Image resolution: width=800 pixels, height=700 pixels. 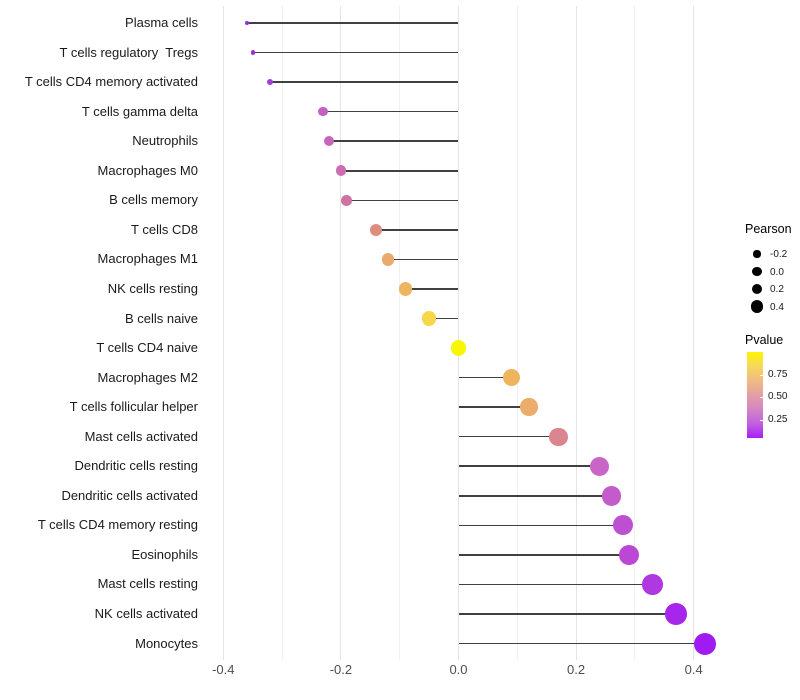 I want to click on pvalue-tick-label: 0.50, so click(x=778, y=396).